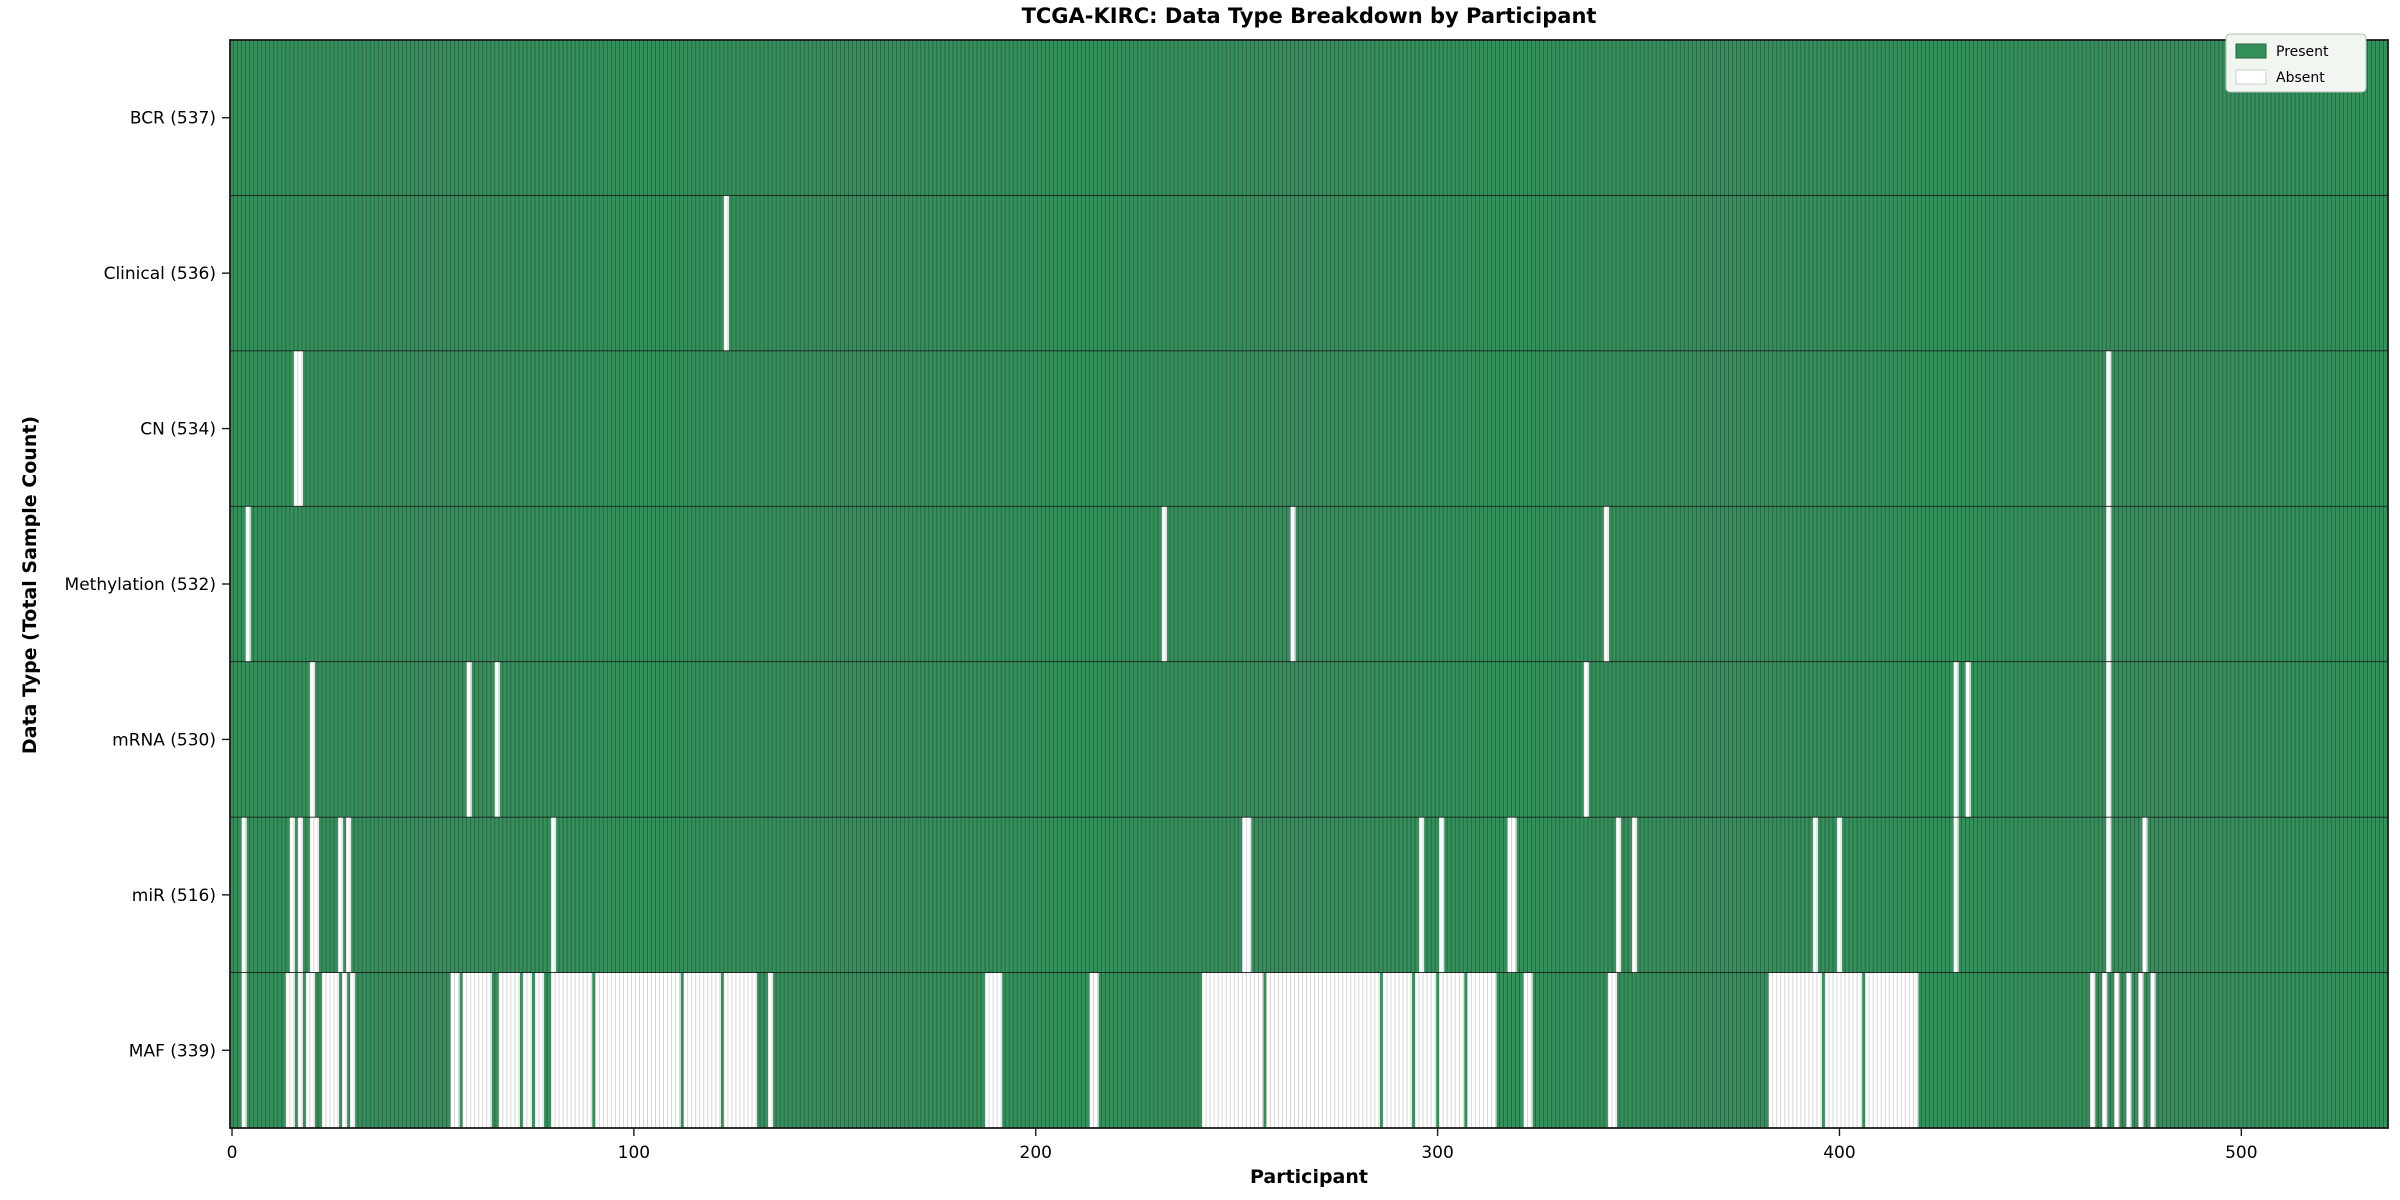 Image resolution: width=2400 pixels, height=1200 pixels. Describe the element at coordinates (1839, 1153) in the screenshot. I see `x-tick-label: 400` at that location.